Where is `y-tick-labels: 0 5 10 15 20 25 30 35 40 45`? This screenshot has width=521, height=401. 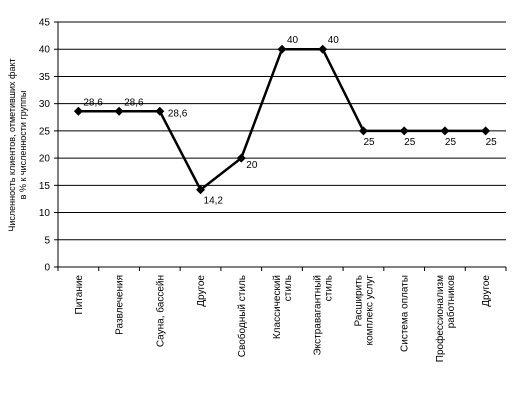 y-tick-labels: 0 5 10 15 20 25 30 35 40 45 is located at coordinates (45, 146).